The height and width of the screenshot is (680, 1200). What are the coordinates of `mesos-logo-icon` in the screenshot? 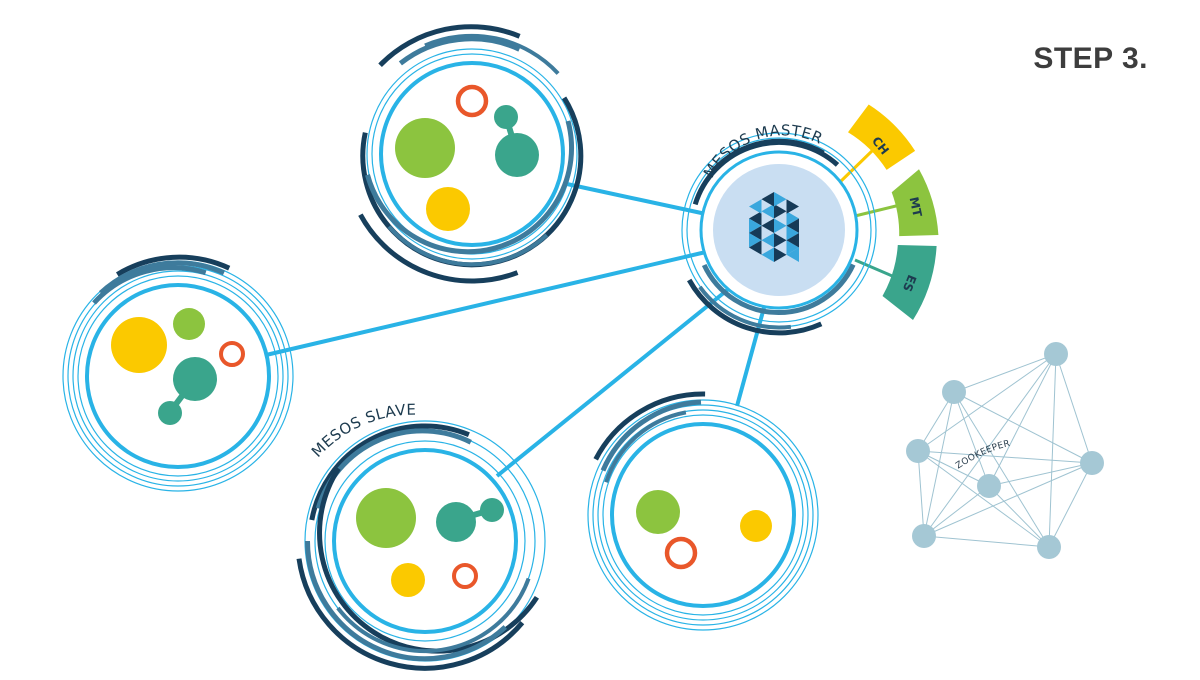 It's located at (774, 227).